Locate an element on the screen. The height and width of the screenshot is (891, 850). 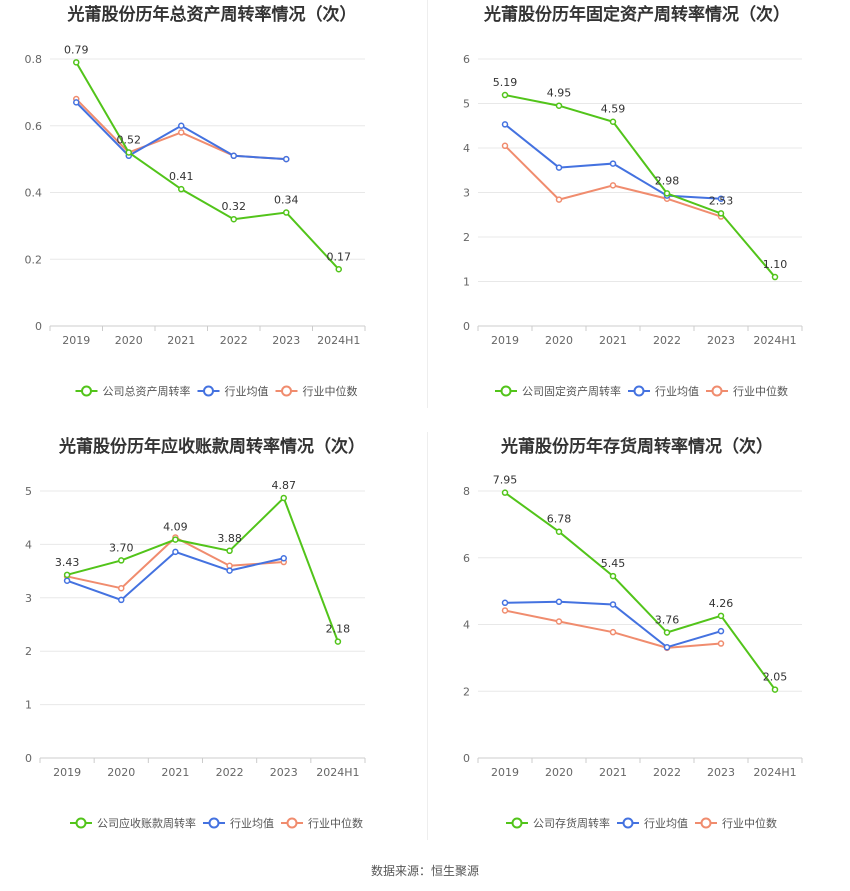
legend-label: 公司总资产周转率 is located at coordinates (147, 391).